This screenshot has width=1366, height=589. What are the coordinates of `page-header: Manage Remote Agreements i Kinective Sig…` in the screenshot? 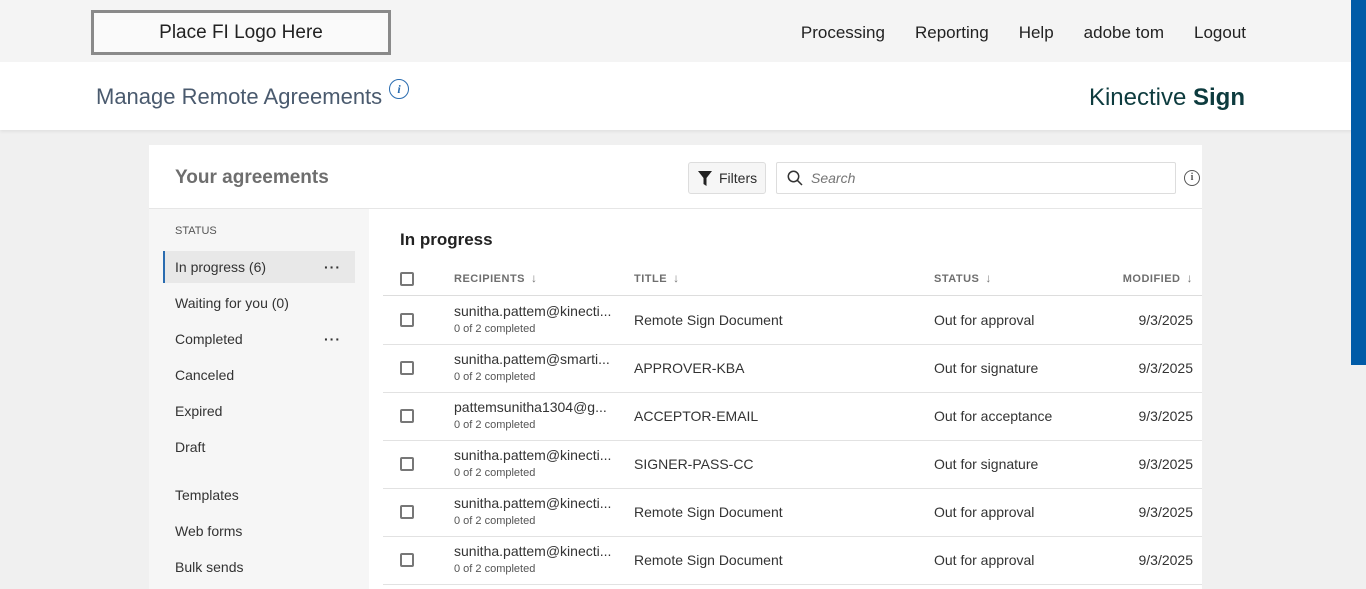 It's located at (683, 96).